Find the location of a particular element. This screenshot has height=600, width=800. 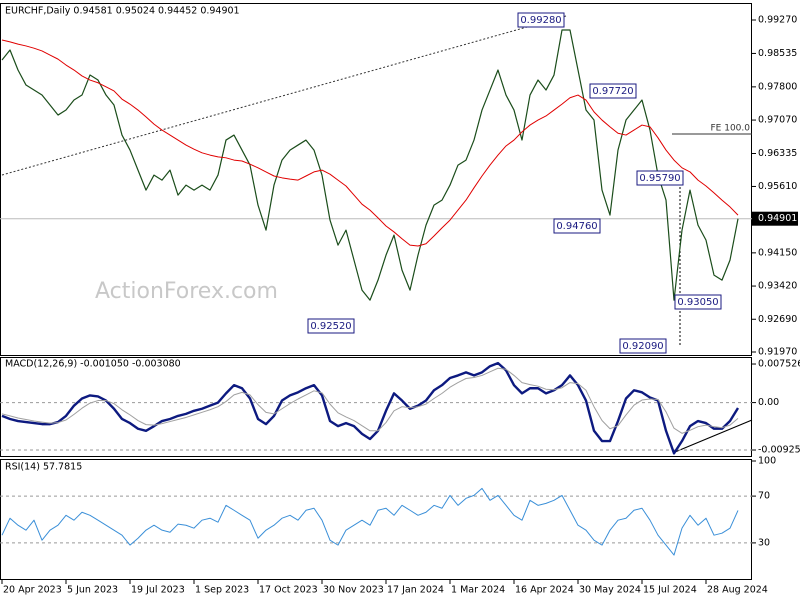

y-tick-label: 0.96335 is located at coordinates (777, 153).